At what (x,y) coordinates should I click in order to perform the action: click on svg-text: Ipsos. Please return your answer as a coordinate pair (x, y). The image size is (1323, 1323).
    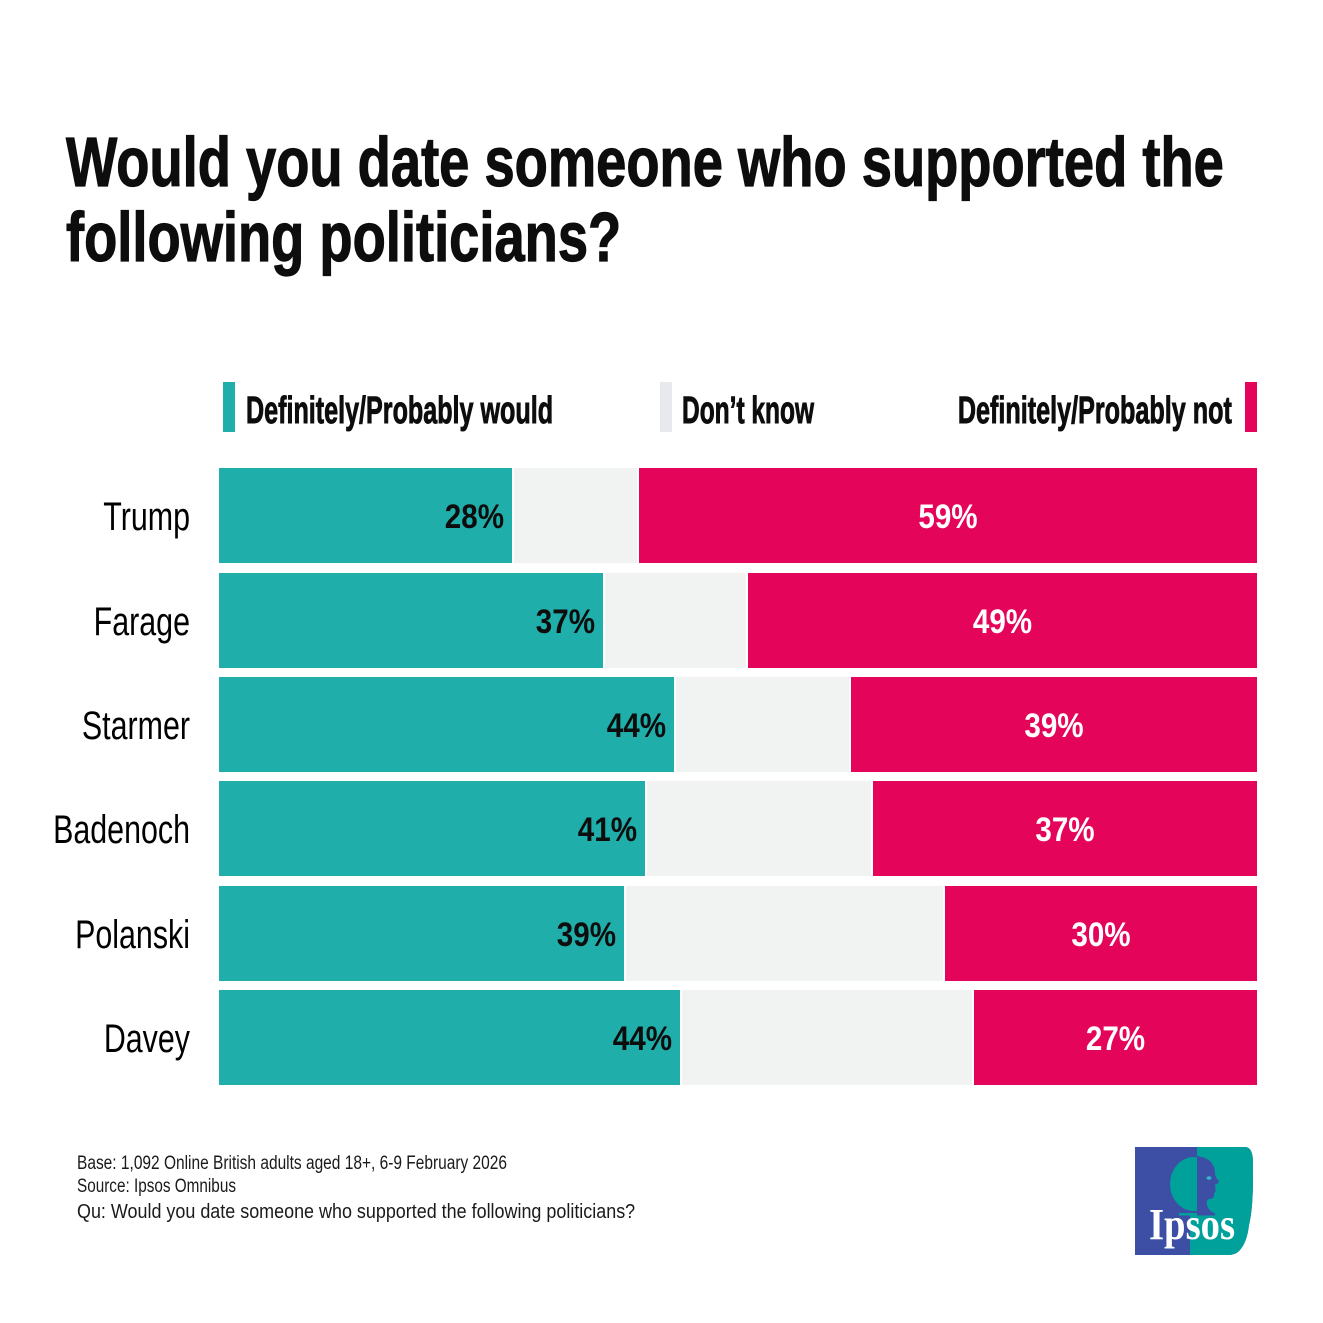
    Looking at the image, I should click on (1192, 1224).